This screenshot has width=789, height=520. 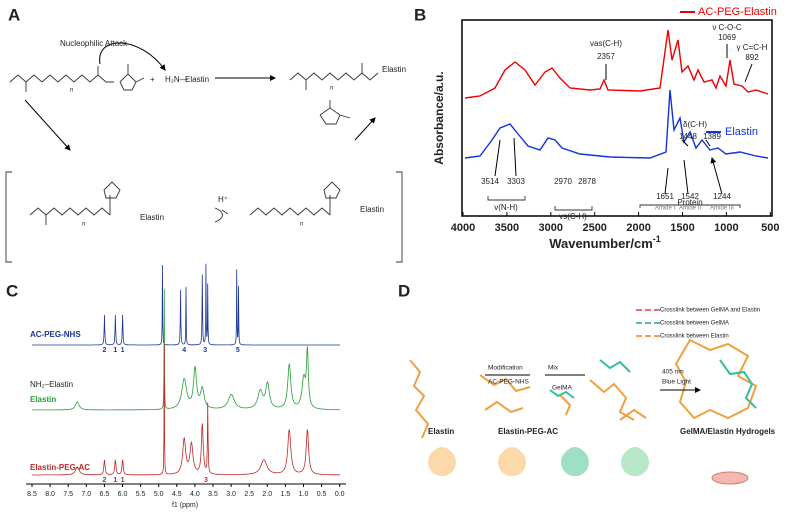 What do you see at coordinates (505, 368) in the screenshot?
I see `step-label: Modification` at bounding box center [505, 368].